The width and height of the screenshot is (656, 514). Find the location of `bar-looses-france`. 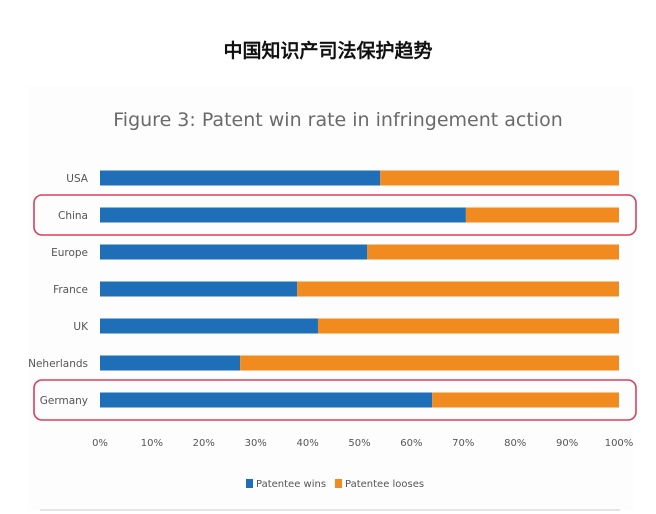

bar-looses-france is located at coordinates (458, 289).